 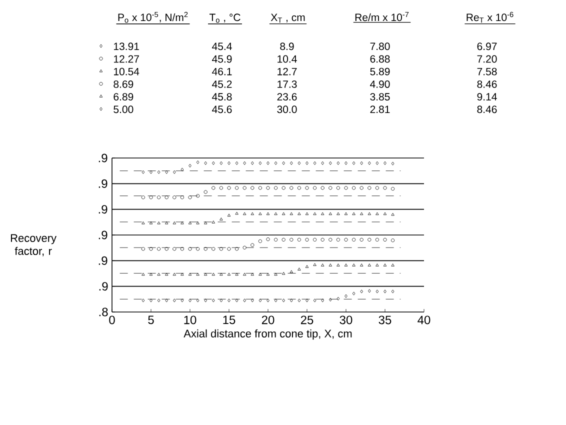 What do you see at coordinates (385, 320) in the screenshot?
I see `x-tick-label: 35` at bounding box center [385, 320].